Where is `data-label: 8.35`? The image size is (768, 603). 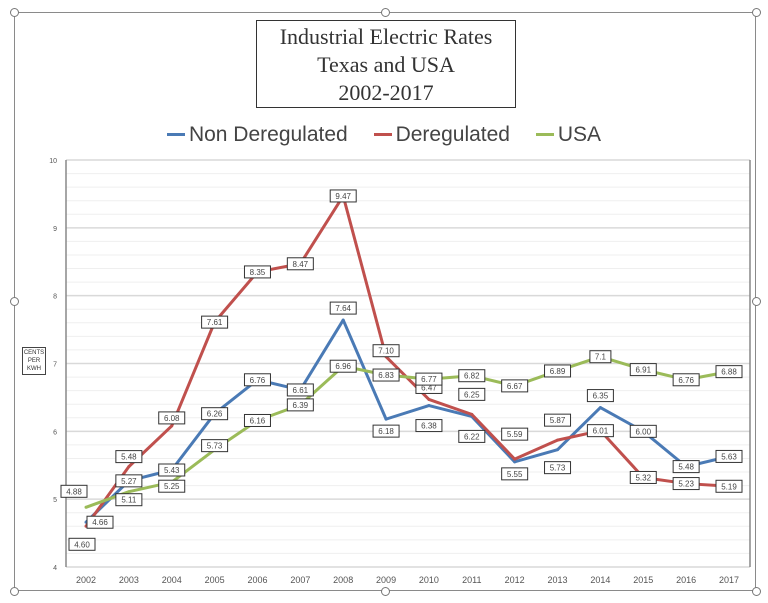
data-label: 8.35 is located at coordinates (258, 272).